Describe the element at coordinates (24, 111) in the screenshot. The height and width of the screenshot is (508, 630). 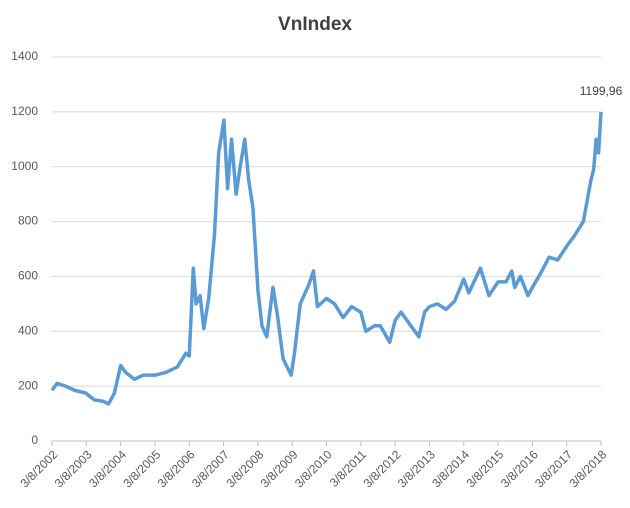
I see `y-tick-label: 1200` at that location.